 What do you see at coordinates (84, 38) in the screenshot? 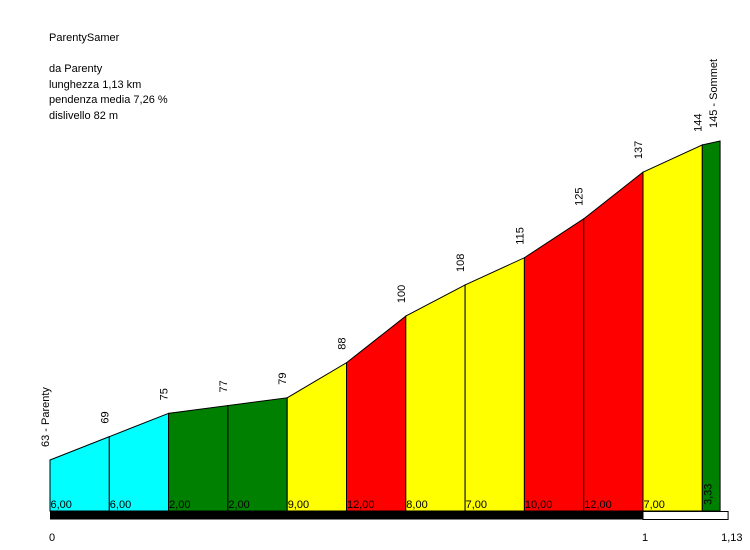
I see `climb-title: ParentySamer` at bounding box center [84, 38].